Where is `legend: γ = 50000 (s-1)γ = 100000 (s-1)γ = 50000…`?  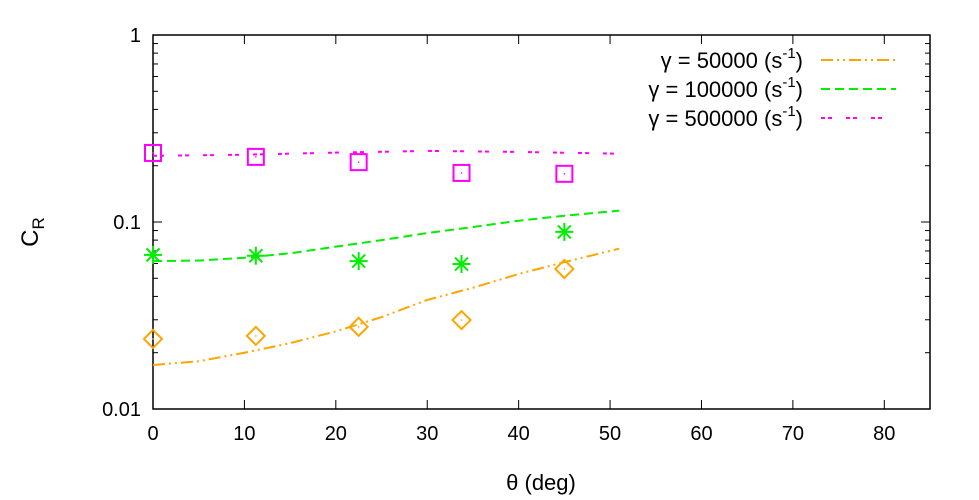 legend: γ = 50000 (s-1)γ = 100000 (s-1)γ = 50000… is located at coordinates (772, 88).